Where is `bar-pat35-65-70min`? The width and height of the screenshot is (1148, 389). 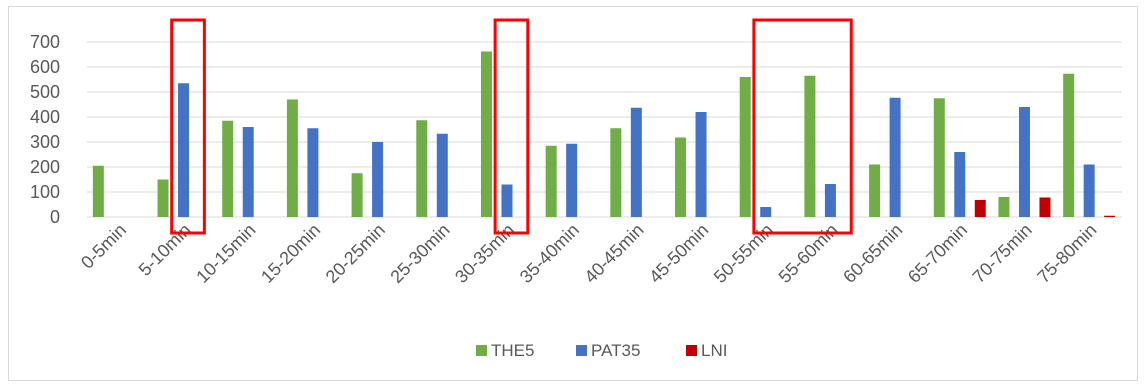 bar-pat35-65-70min is located at coordinates (960, 184).